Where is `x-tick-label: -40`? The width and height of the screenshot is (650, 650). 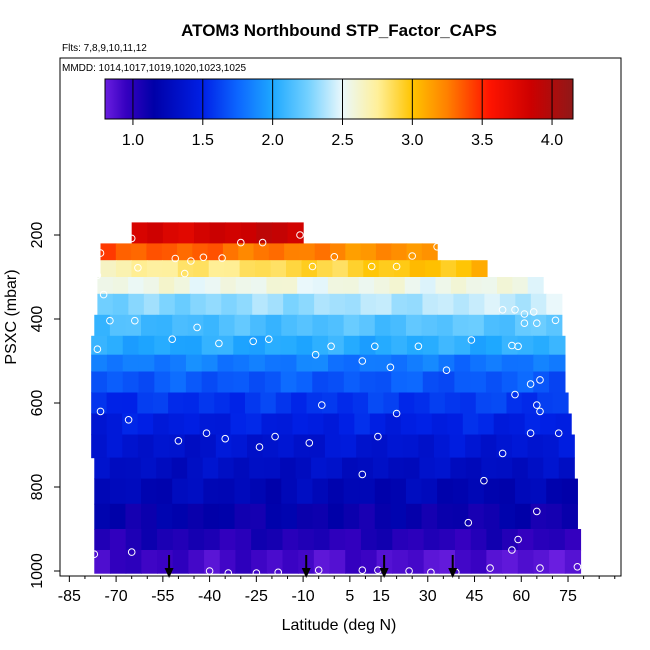
x-tick-label: -40 is located at coordinates (209, 596).